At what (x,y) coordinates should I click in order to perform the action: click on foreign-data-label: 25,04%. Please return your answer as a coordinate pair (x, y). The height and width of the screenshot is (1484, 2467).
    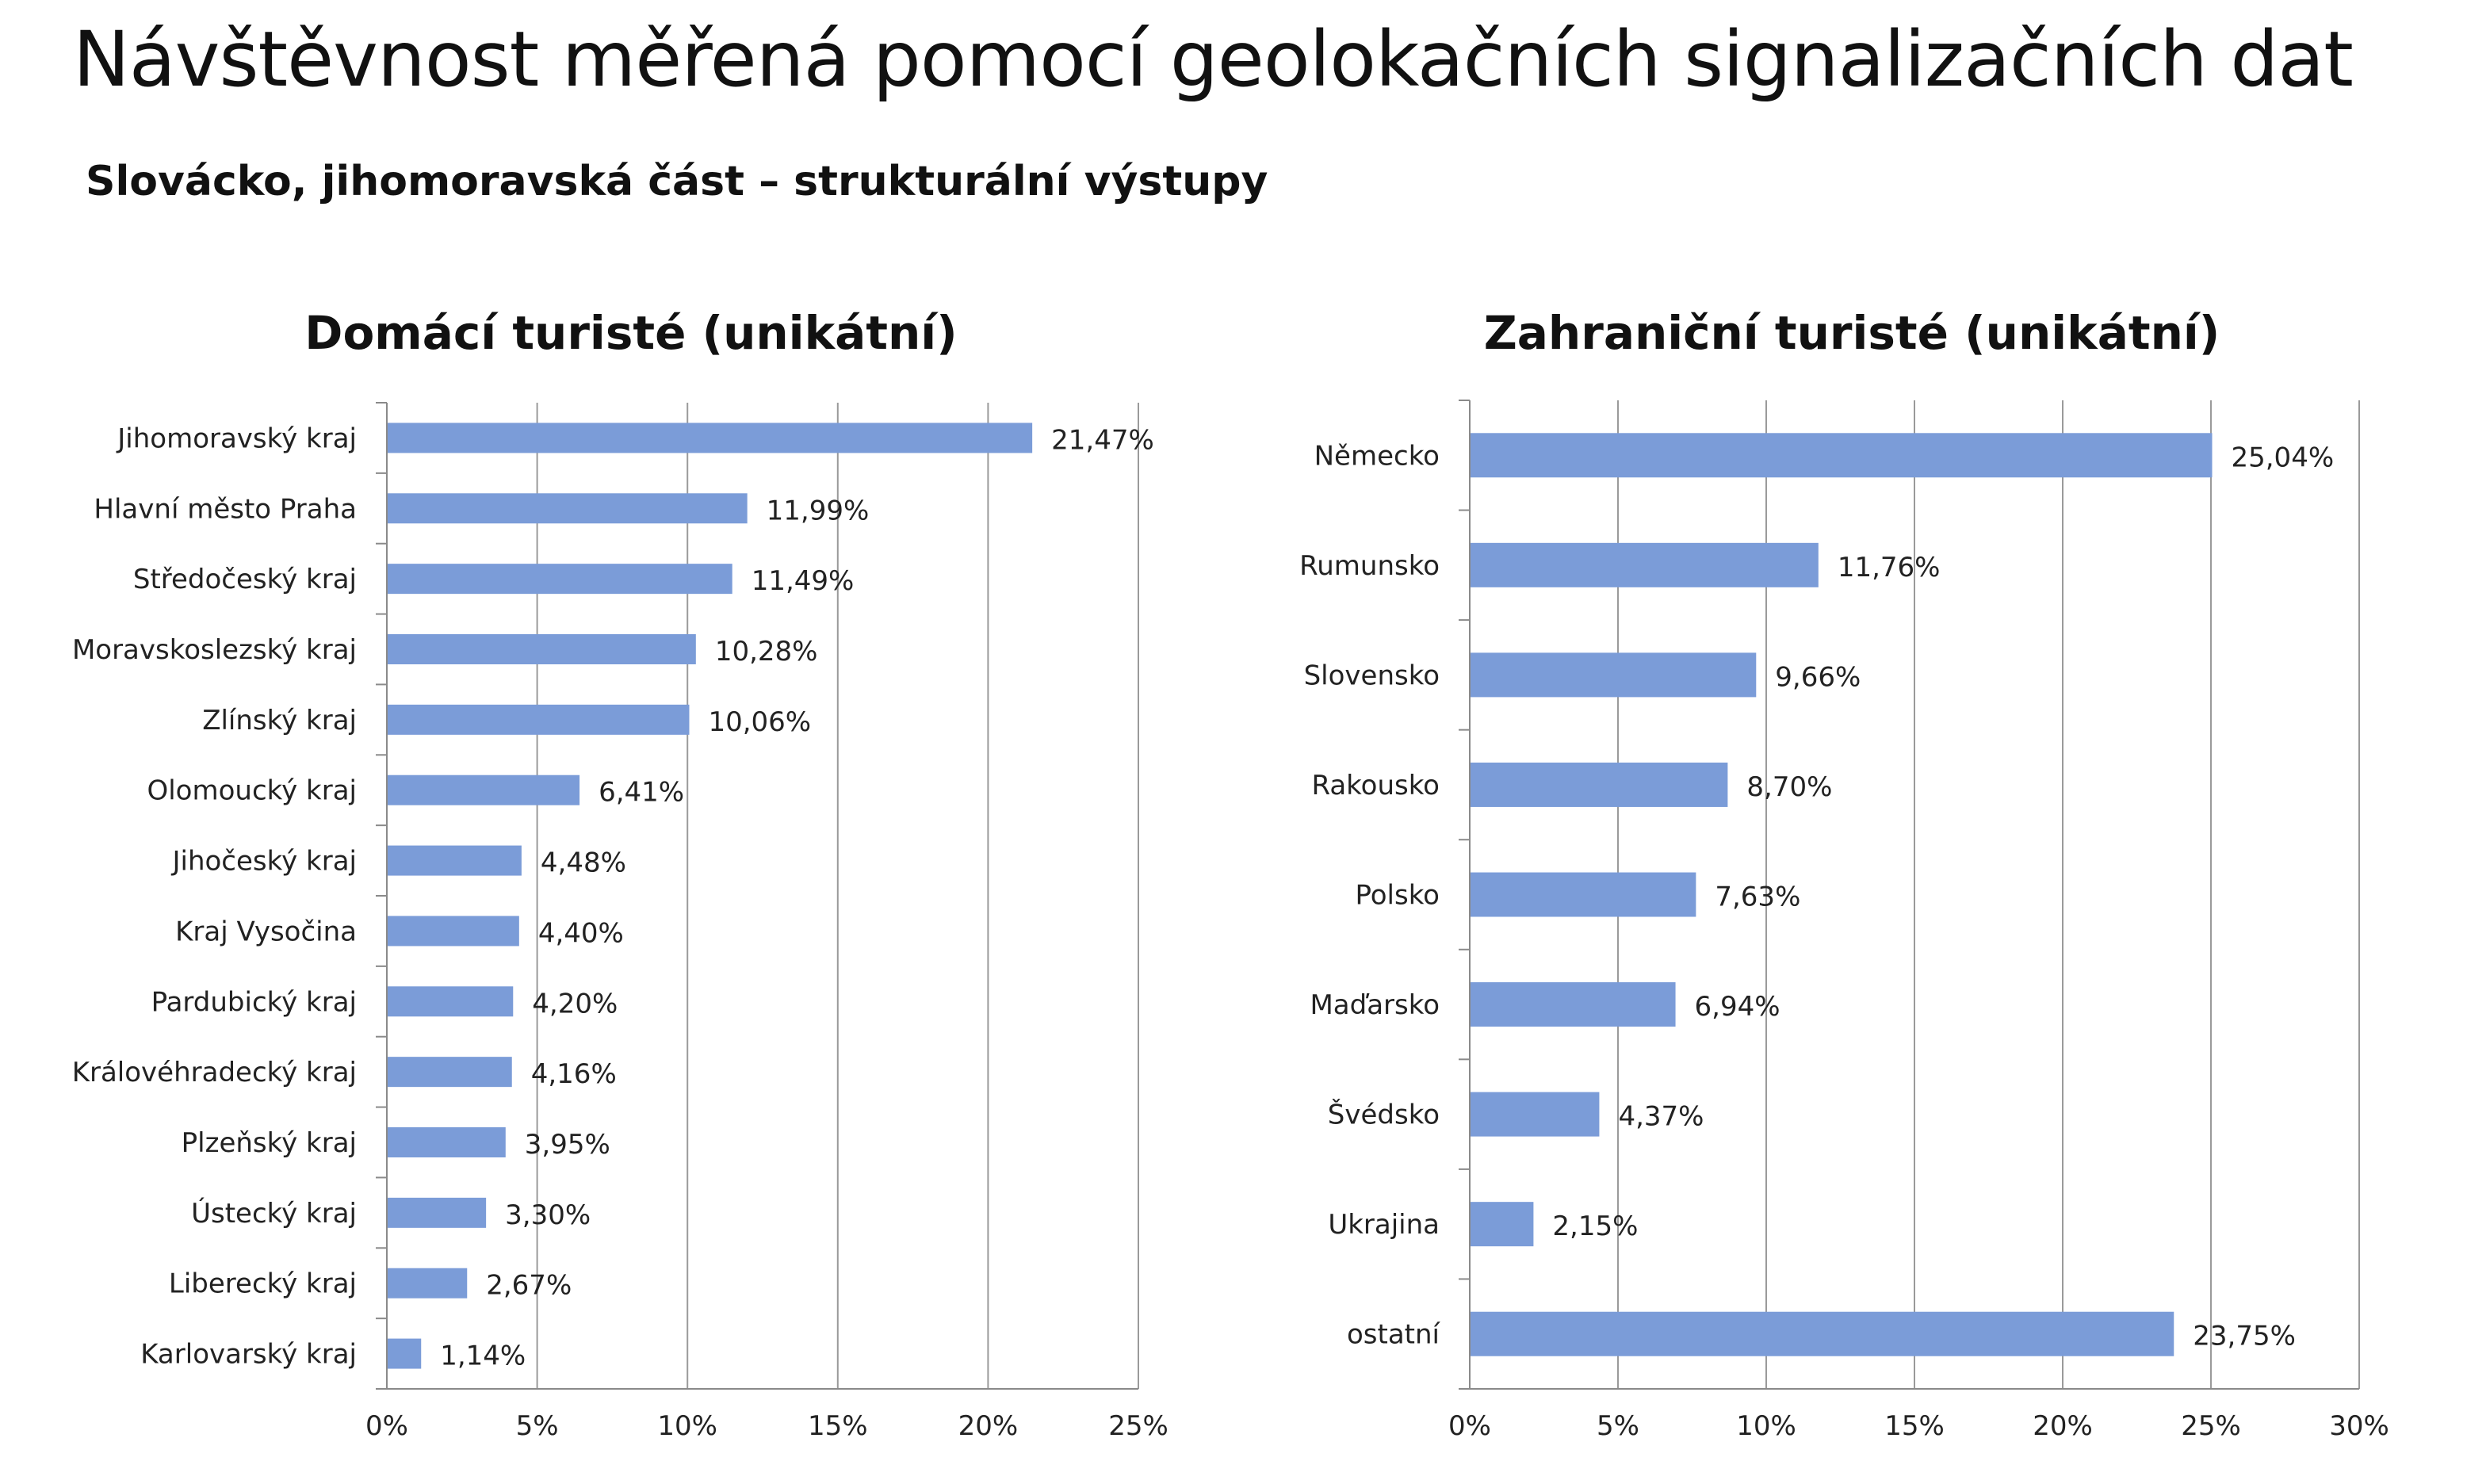
    Looking at the image, I should click on (2282, 457).